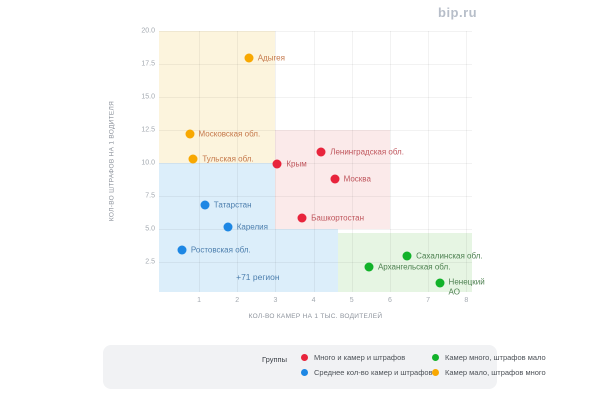 The image size is (600, 400). I want to click on y-axis-title: КОЛ-ВО ШТРАФОВ НА 1 ВОДИТЕЛЯ, so click(112, 161).